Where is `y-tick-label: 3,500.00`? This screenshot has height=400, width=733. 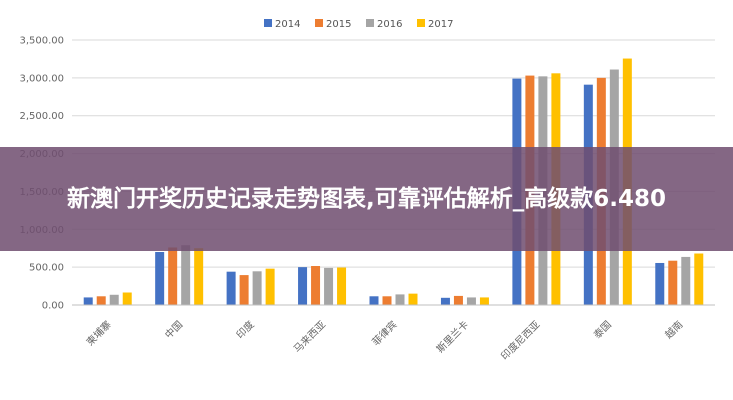
y-tick-label: 3,500.00 is located at coordinates (41, 41).